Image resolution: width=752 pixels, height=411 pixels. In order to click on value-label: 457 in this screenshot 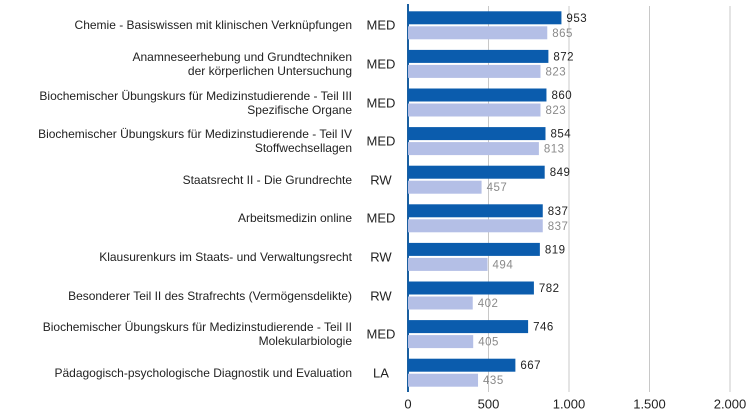, I will do `click(497, 188)`.